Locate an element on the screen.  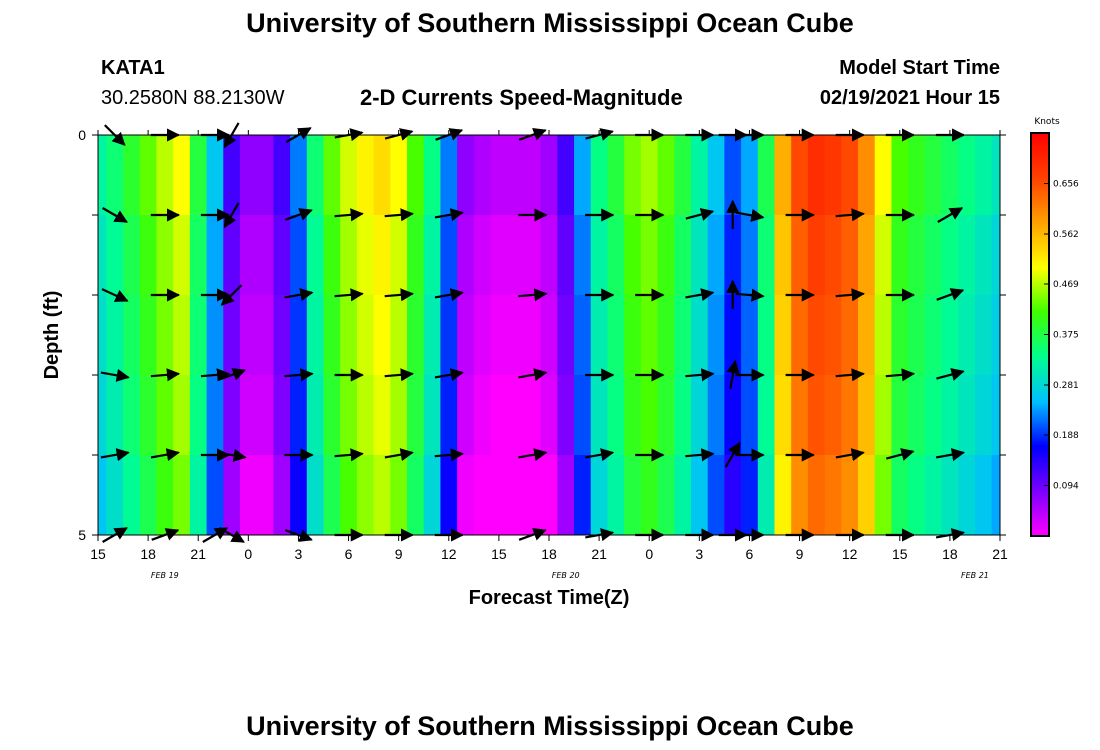
station-id: KATA1 is located at coordinates (133, 68).